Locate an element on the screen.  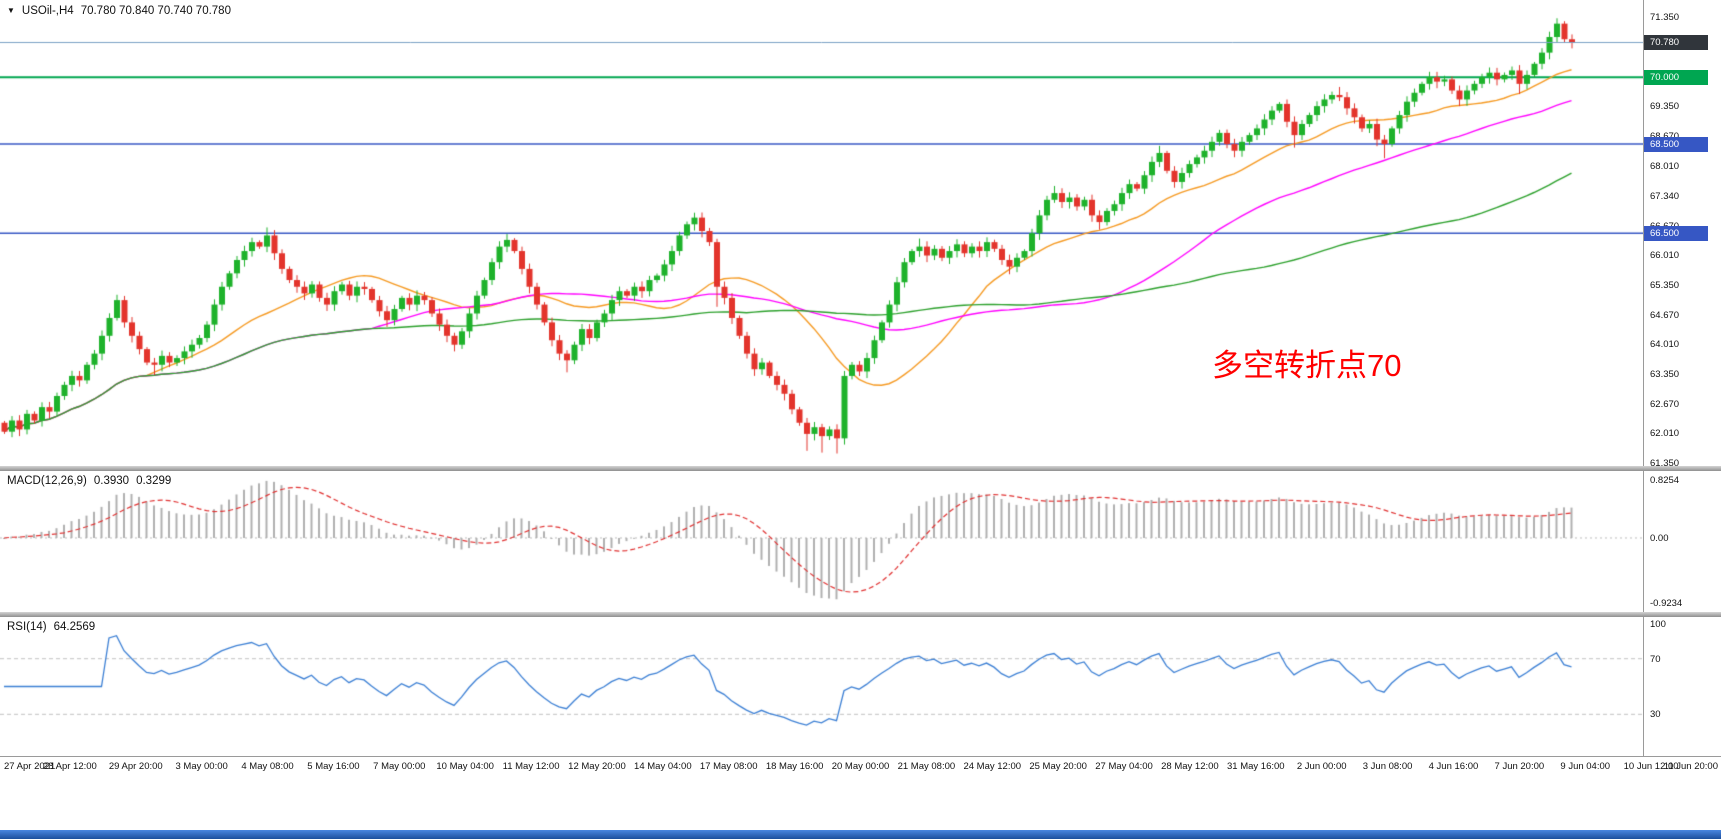
time-axis-label: 11 May 12:00 is located at coordinates (531, 766).